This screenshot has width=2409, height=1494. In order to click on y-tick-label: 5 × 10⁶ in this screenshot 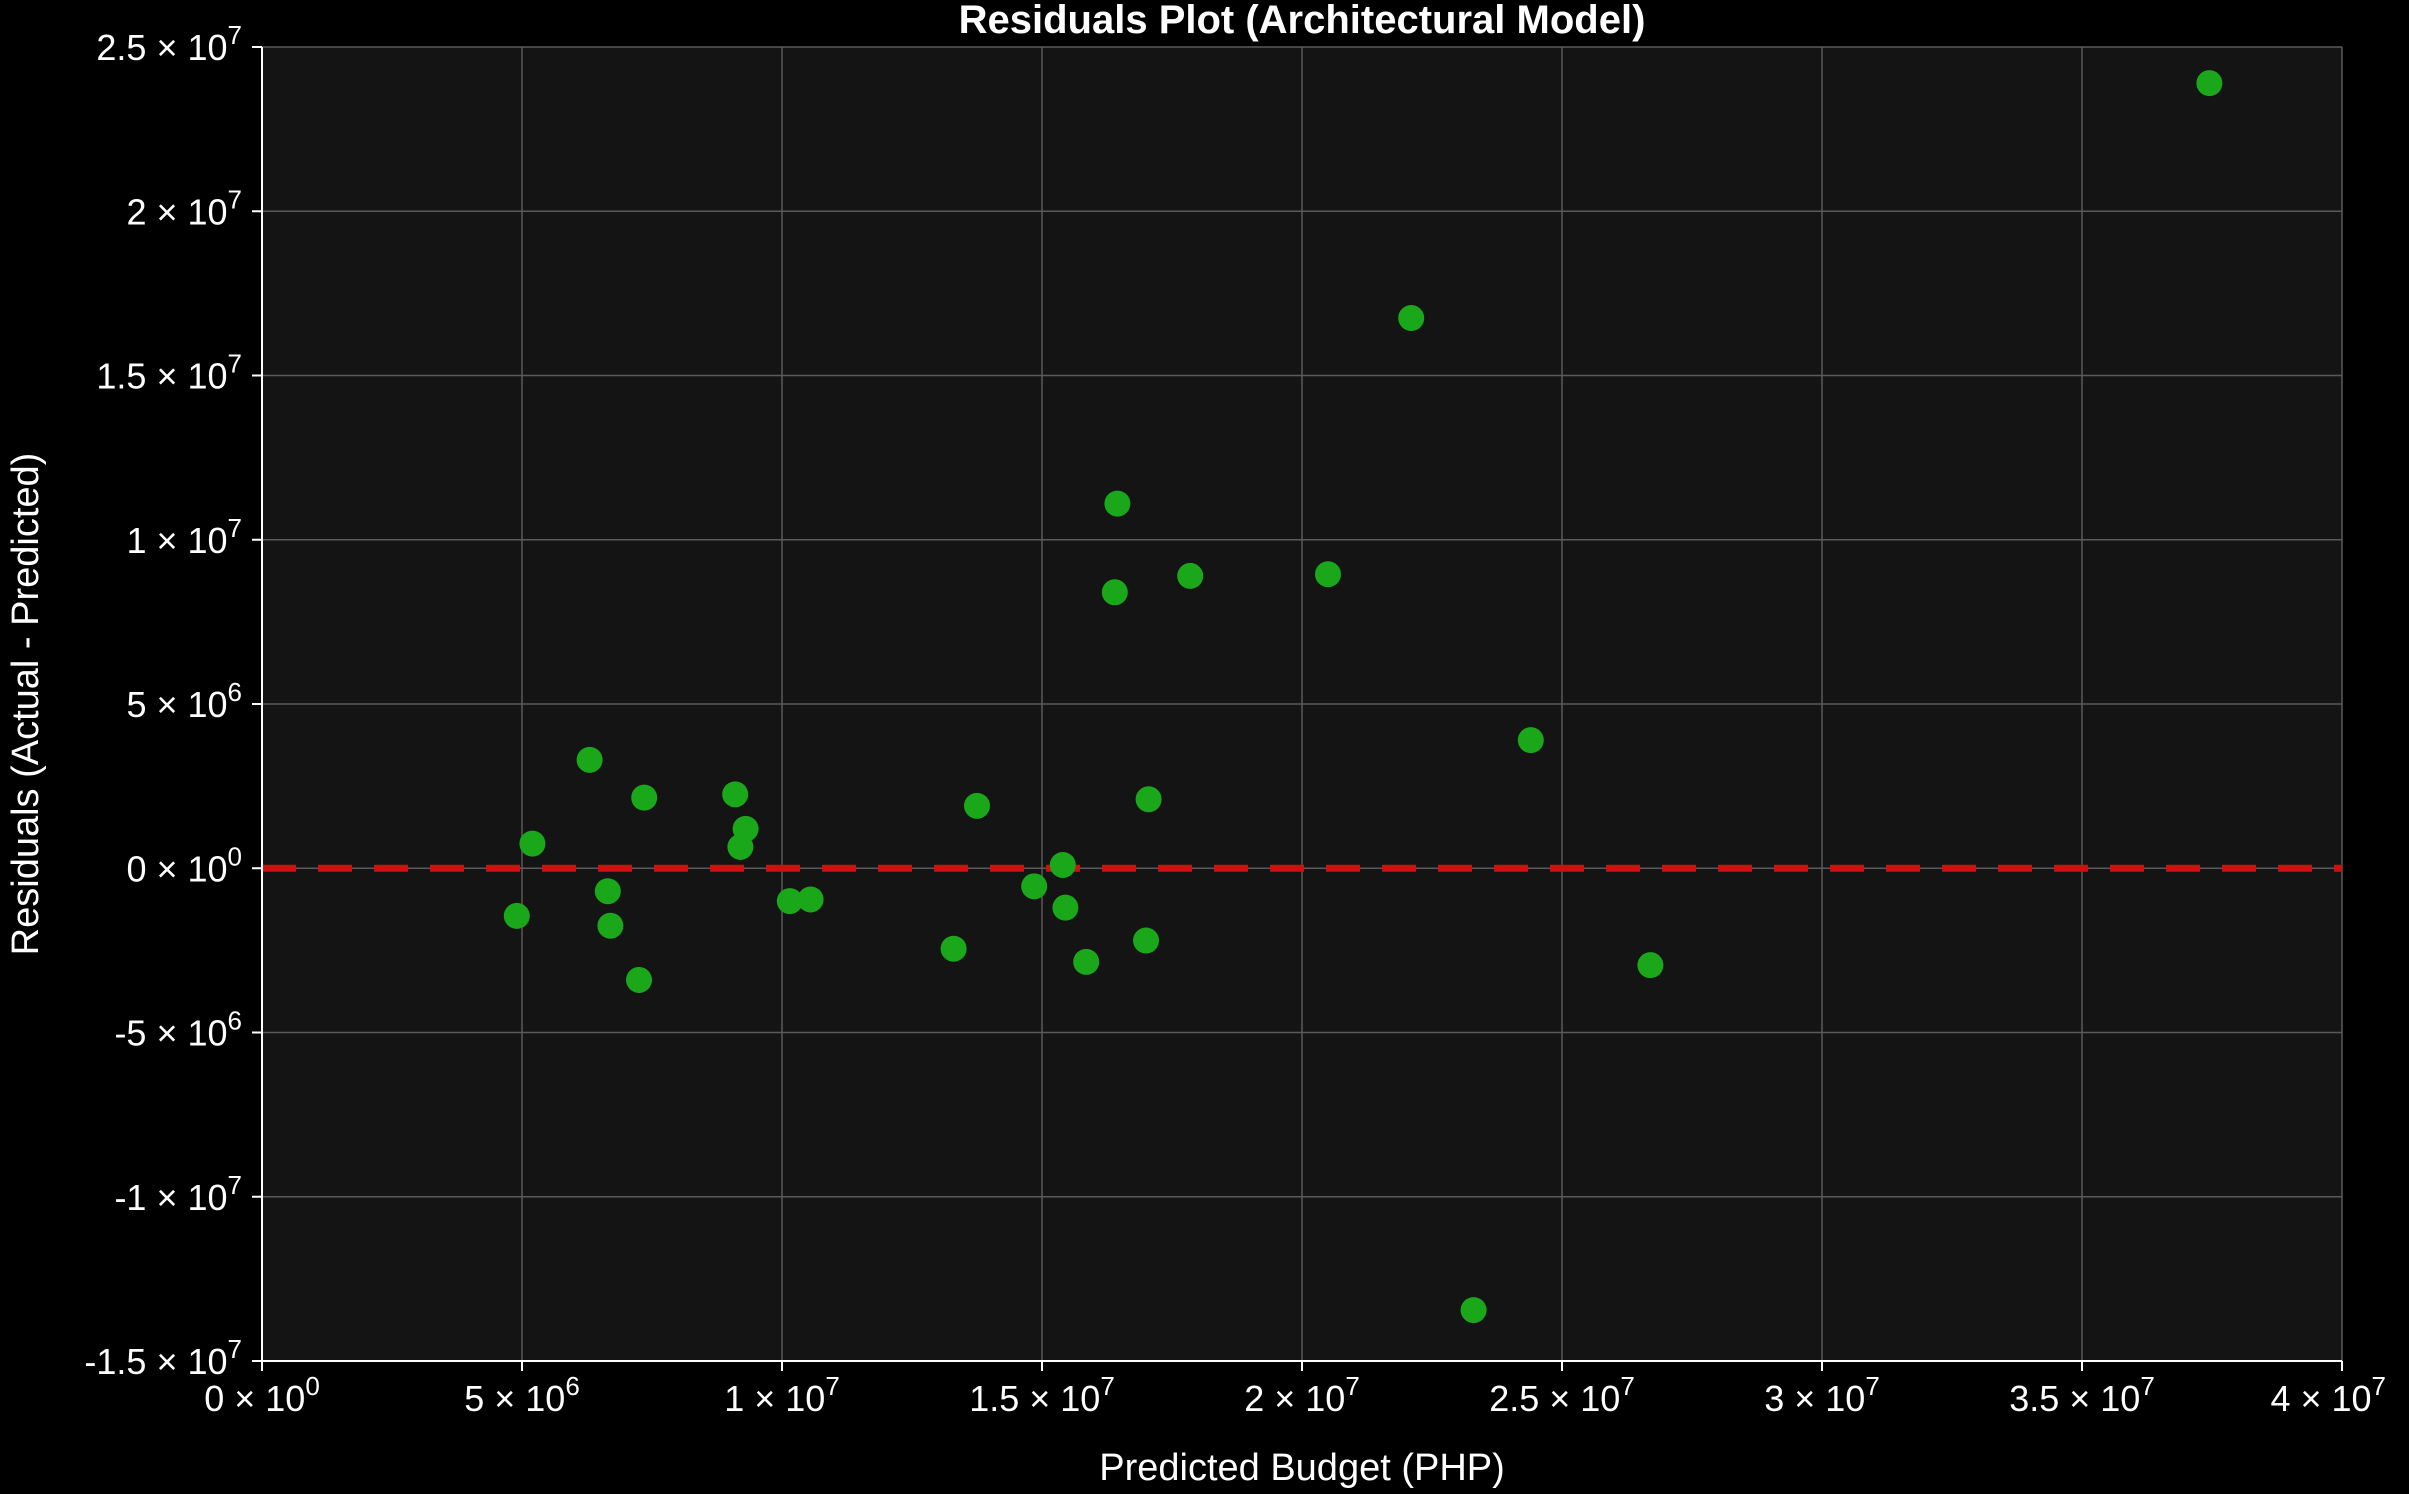, I will do `click(184, 701)`.